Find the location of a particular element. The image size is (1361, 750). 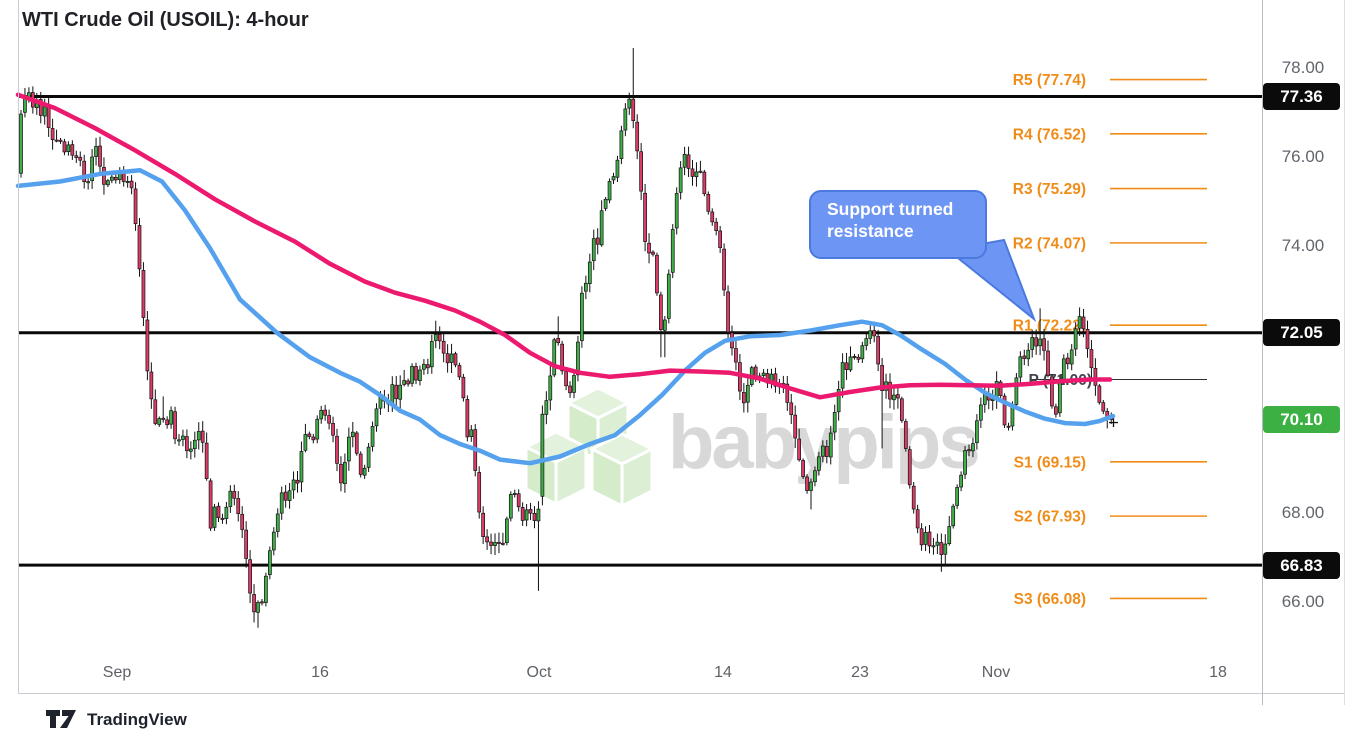

callout-text-line1: Support turned is located at coordinates (890, 209).